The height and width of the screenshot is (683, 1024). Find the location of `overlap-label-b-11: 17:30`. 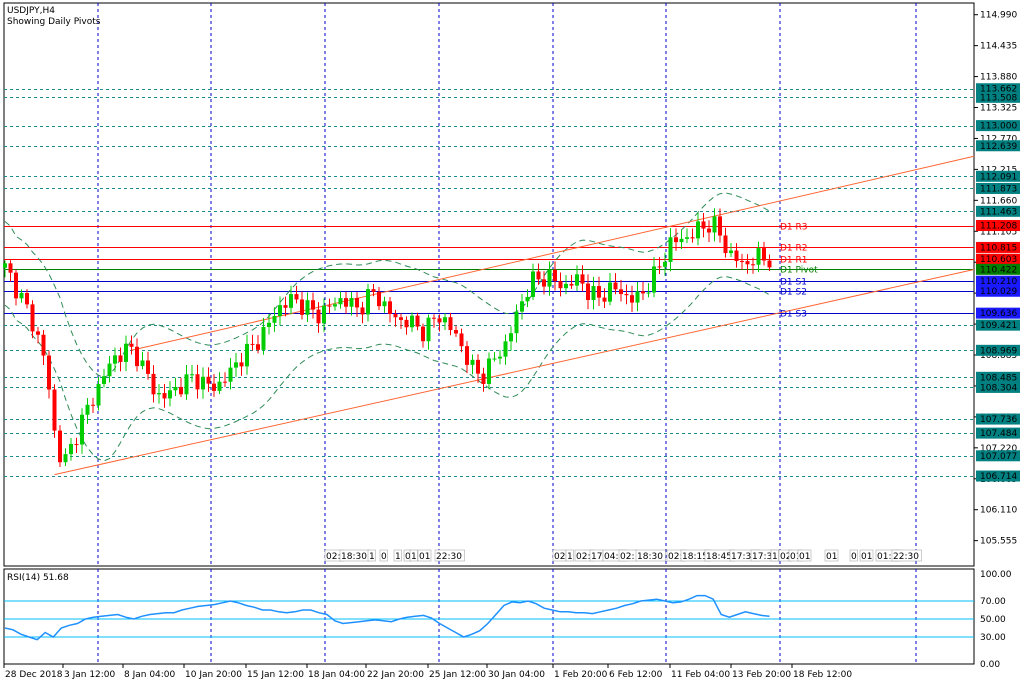

overlap-label-b-11: 17:30 is located at coordinates (765, 557).